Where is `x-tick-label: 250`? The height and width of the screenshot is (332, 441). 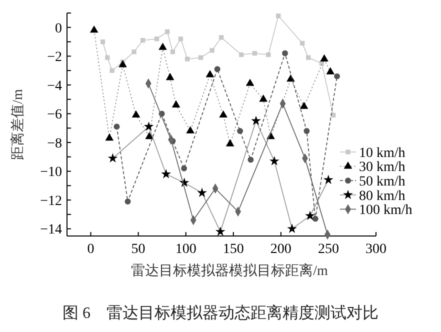 x-tick-label: 250 is located at coordinates (328, 249).